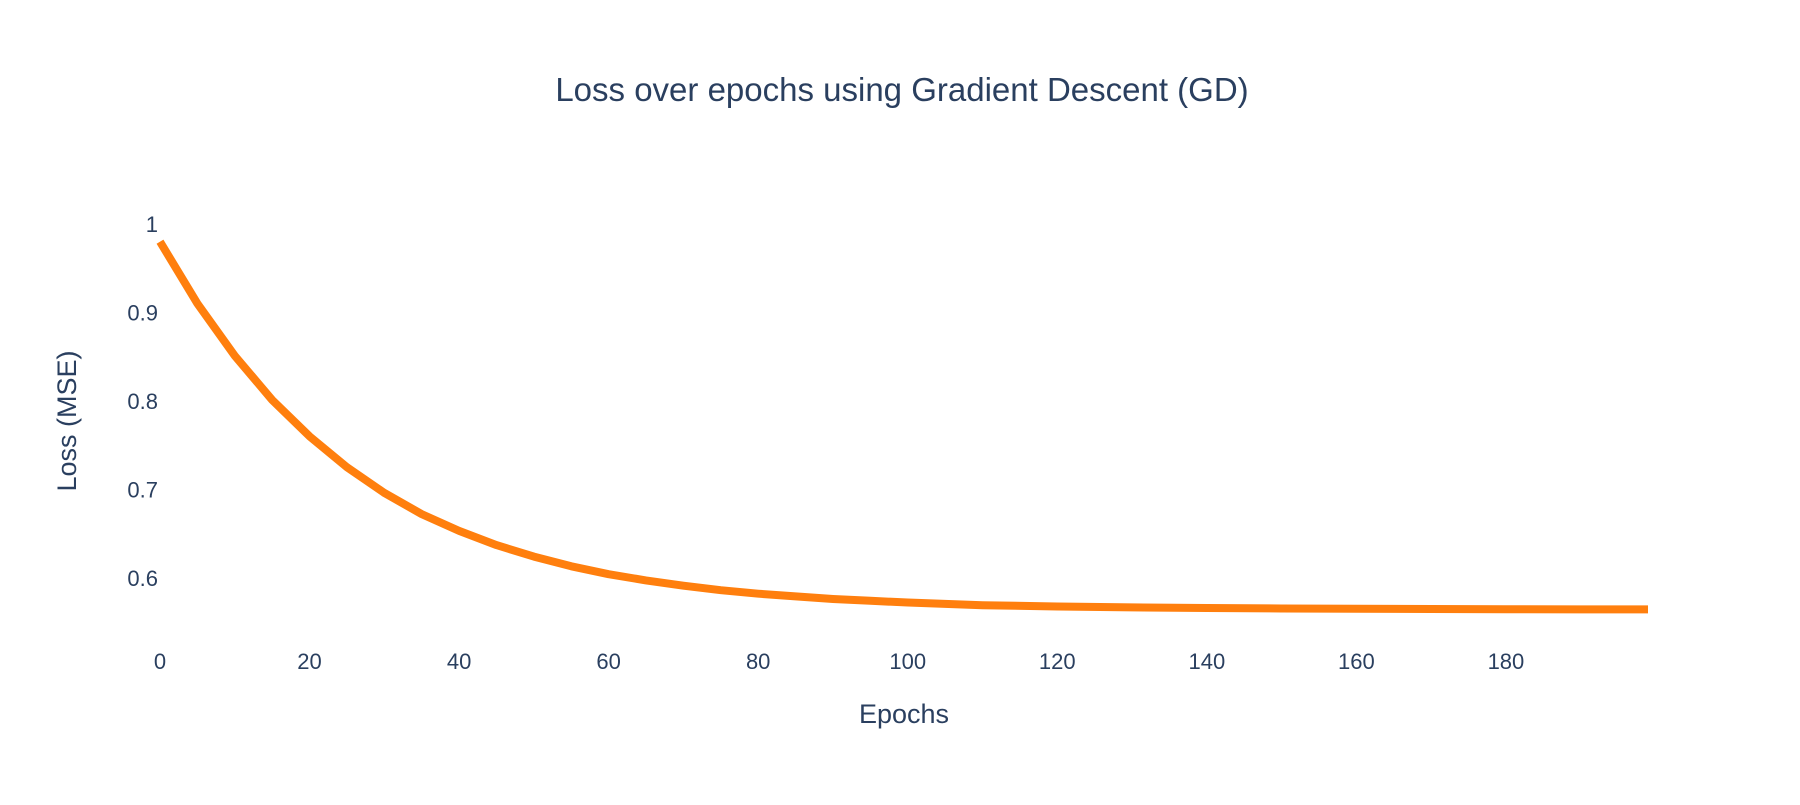 Image resolution: width=1800 pixels, height=805 pixels. Describe the element at coordinates (152, 224) in the screenshot. I see `y-tick-label: 1` at that location.